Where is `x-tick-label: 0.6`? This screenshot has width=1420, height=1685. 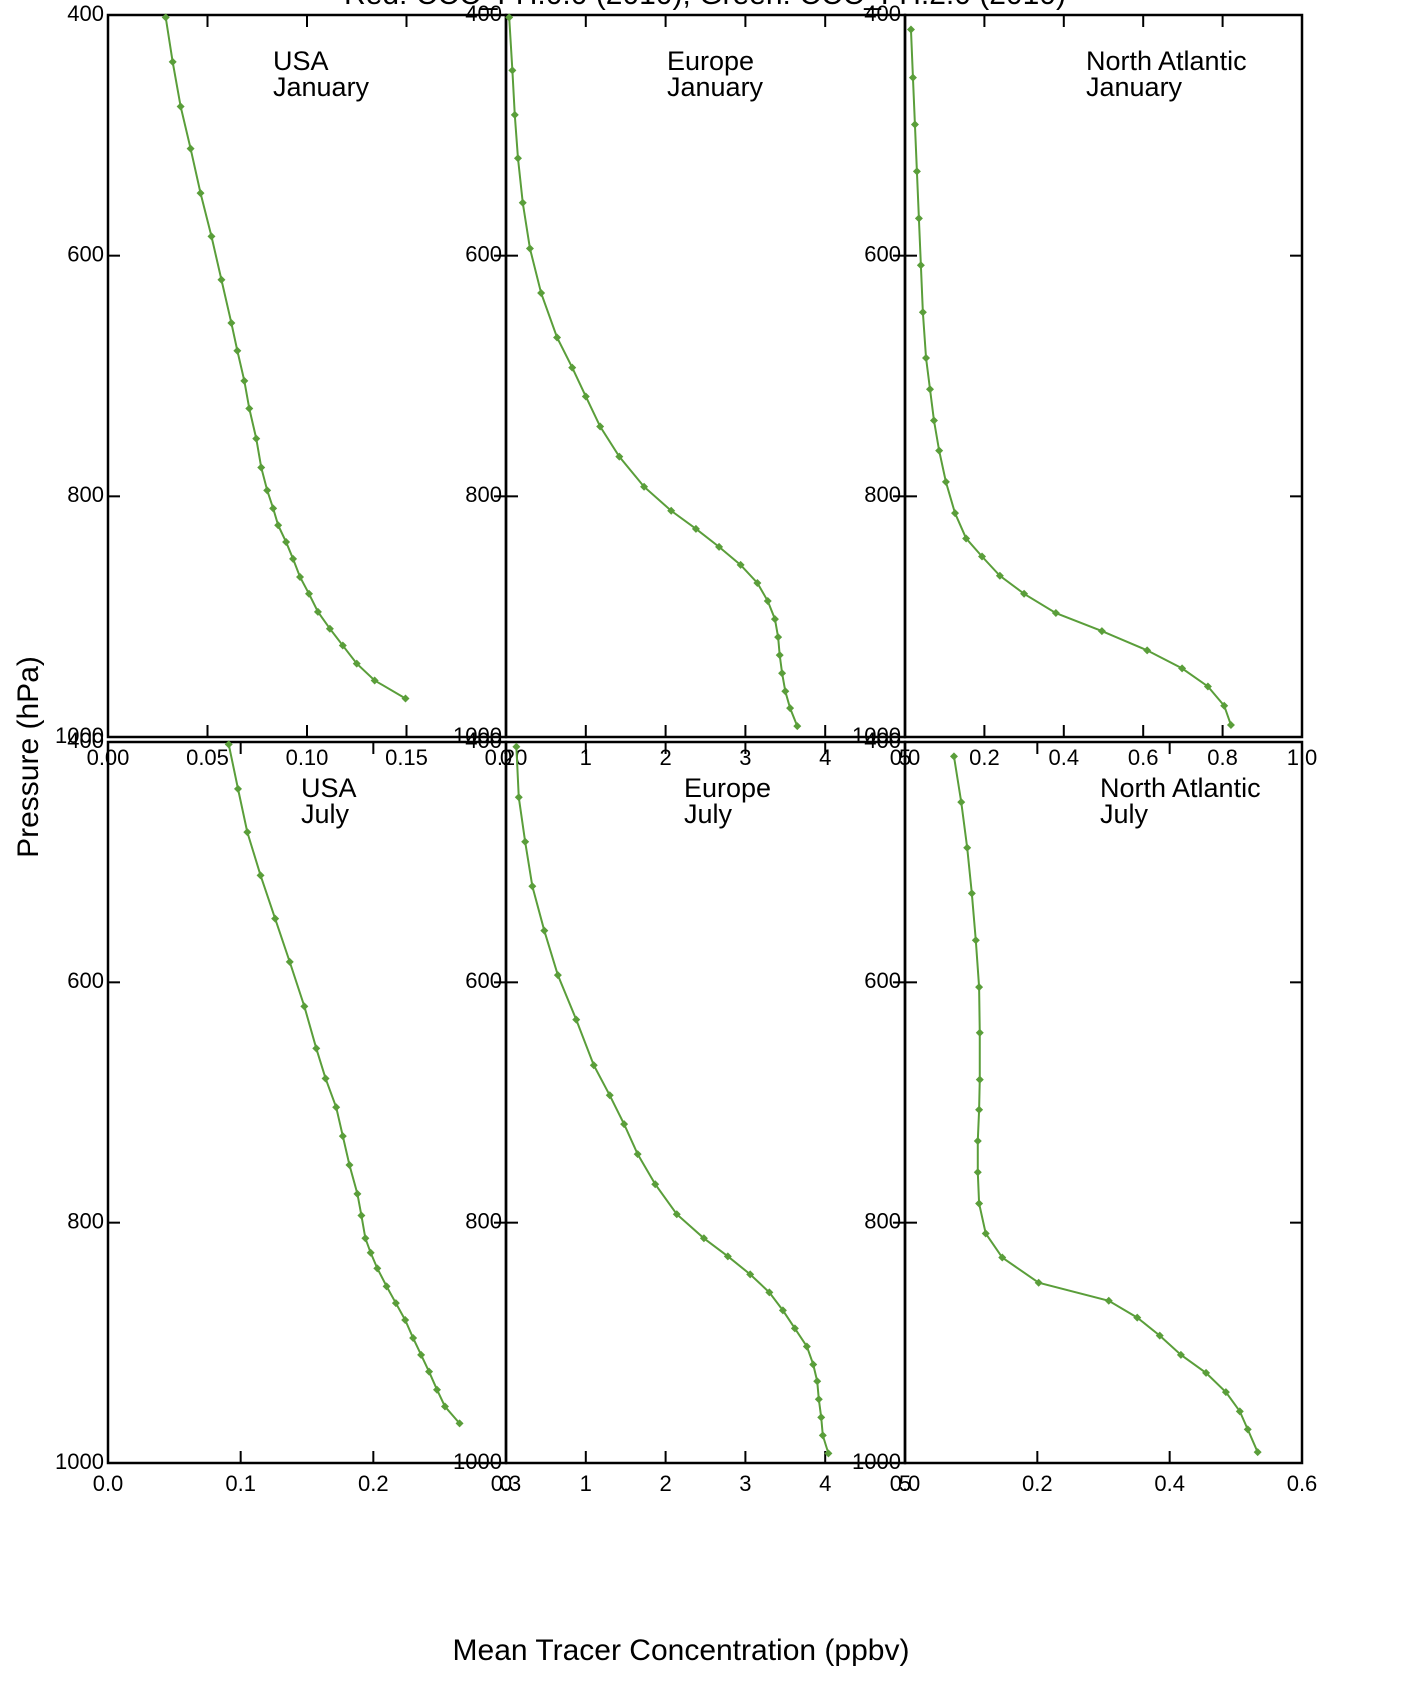
x-tick-label: 0.6 is located at coordinates (1143, 757).